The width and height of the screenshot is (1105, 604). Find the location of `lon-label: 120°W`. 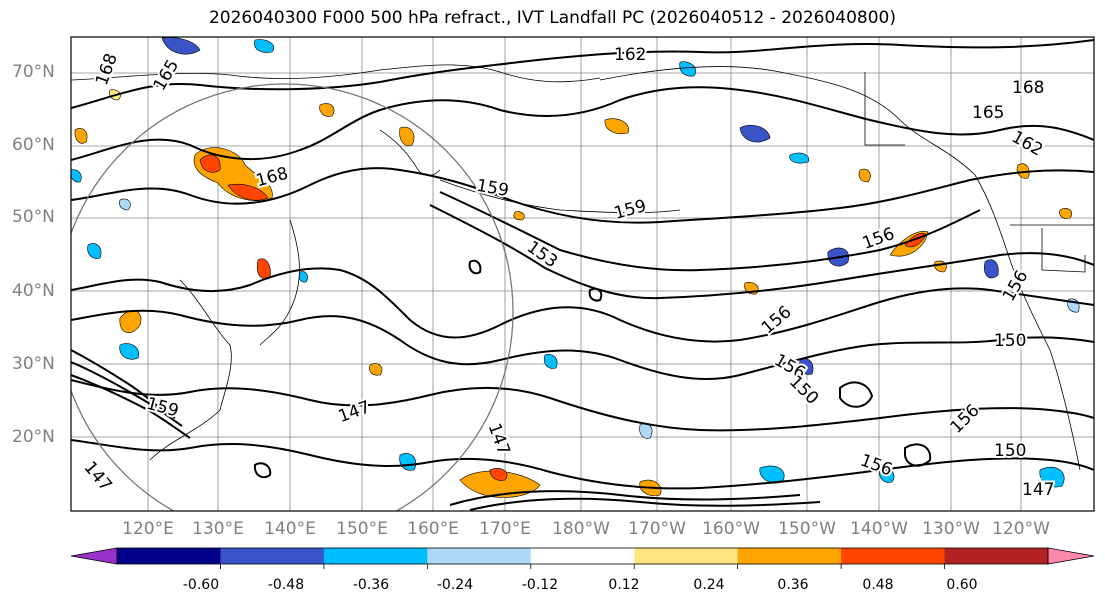

lon-label: 120°W is located at coordinates (1021, 529).